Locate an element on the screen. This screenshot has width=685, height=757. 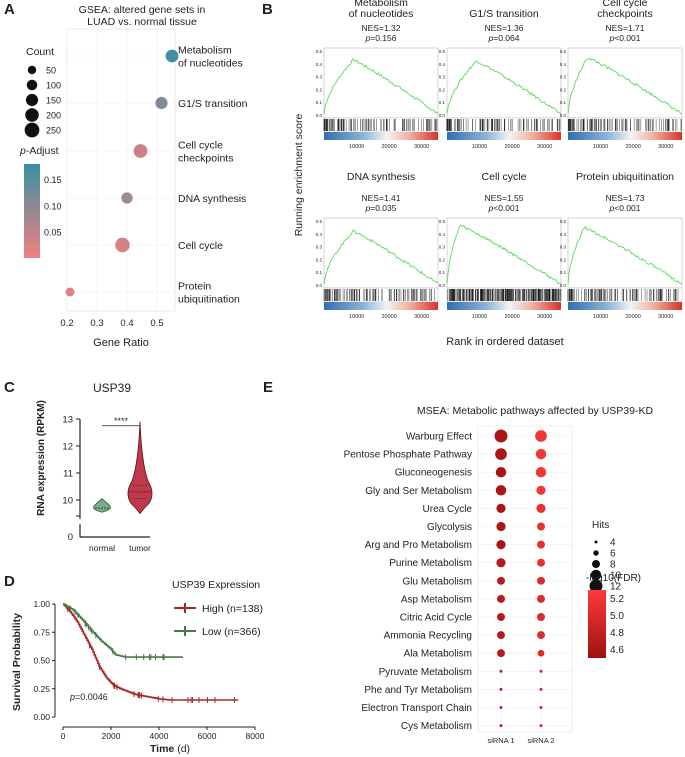
panel-e-pathway-label: Cys Metabolism is located at coordinates (436, 726).